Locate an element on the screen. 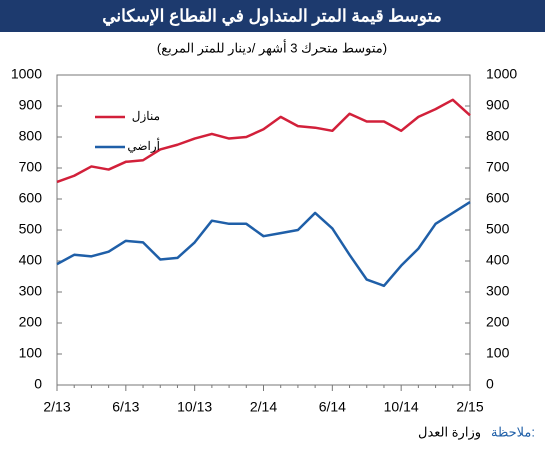  x-tick-label: 6/13 is located at coordinates (125, 407).